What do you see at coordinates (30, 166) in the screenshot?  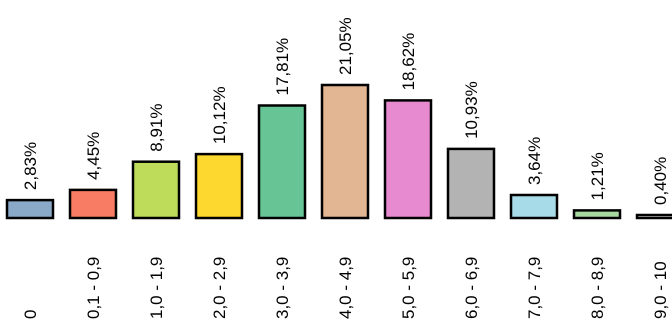 I see `value-label-0: 2,83%` at bounding box center [30, 166].